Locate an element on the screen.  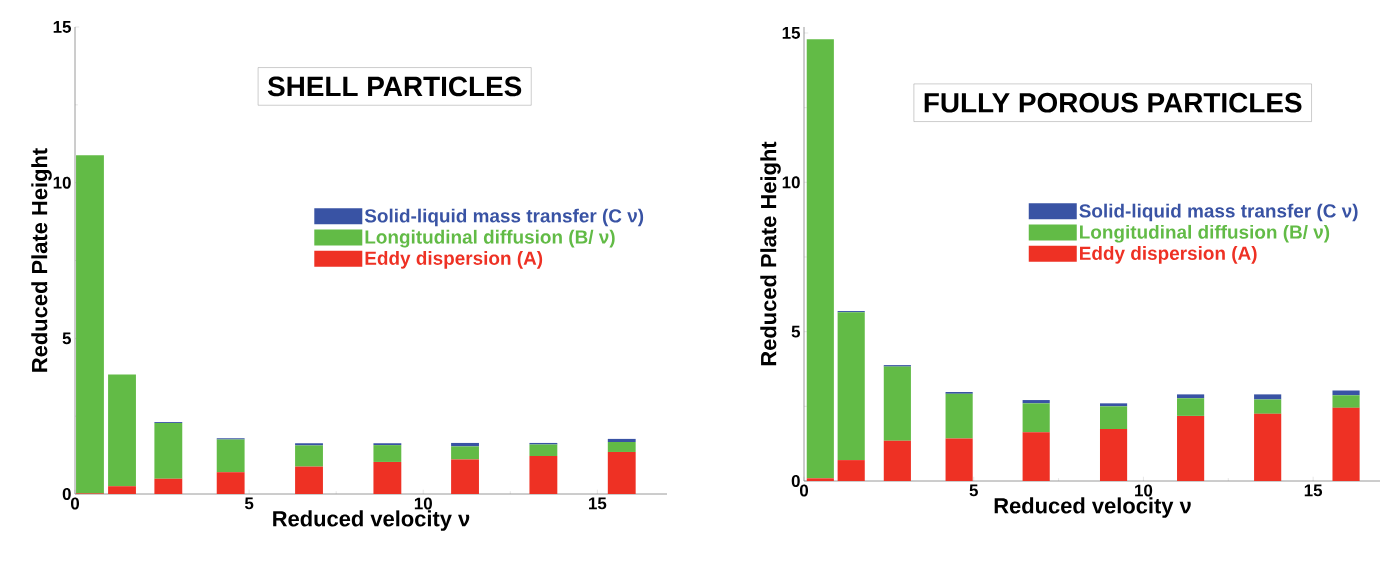
text: FULLY POROUS PARTICLES is located at coordinates (1113, 102).